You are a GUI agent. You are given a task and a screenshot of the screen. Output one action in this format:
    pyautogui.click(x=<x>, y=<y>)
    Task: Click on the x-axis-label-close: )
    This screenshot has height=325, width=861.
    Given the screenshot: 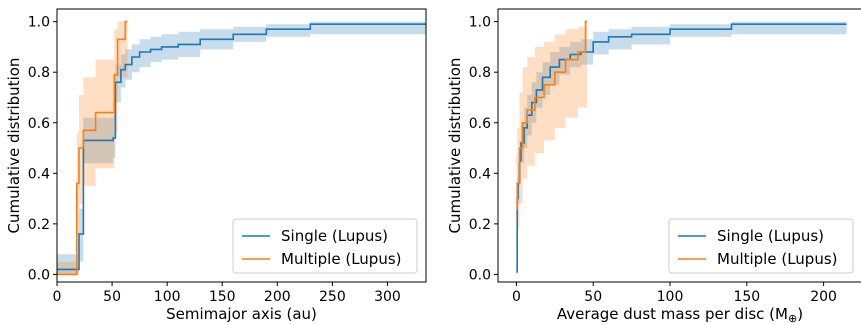 What is the action you would take?
    pyautogui.click(x=800, y=314)
    